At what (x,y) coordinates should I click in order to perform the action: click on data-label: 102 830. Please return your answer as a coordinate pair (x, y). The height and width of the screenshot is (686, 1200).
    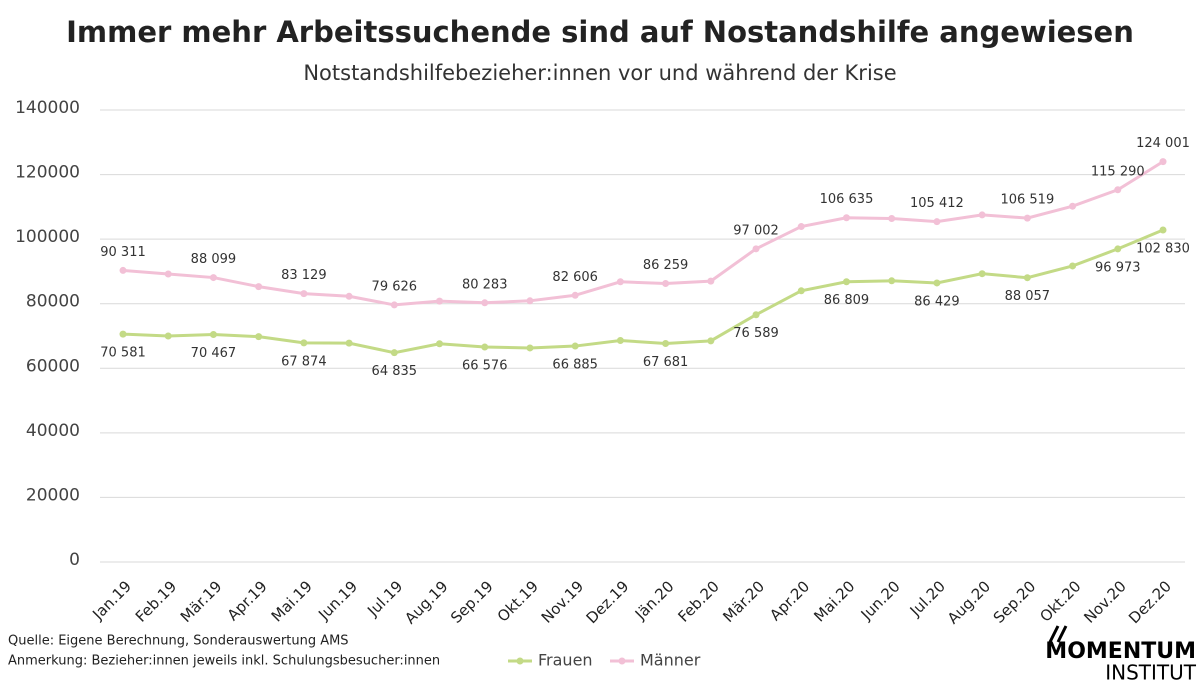
    Looking at the image, I should click on (1163, 249).